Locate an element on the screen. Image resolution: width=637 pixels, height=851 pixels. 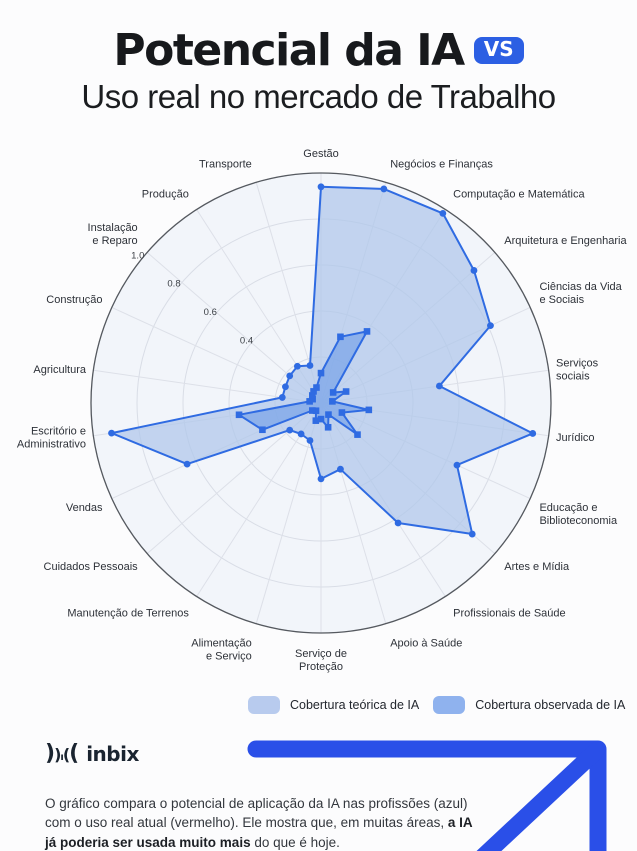
brand-logo: ))ı(( inbix is located at coordinates (92, 754).